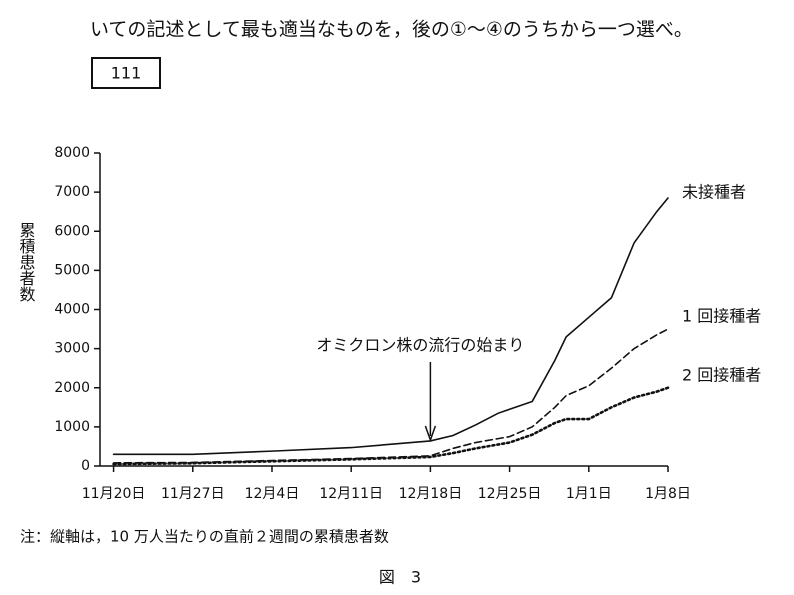 Image resolution: width=794 pixels, height=595 pixels. What do you see at coordinates (351, 494) in the screenshot?
I see `x-tick-label: 12月11日` at bounding box center [351, 494].